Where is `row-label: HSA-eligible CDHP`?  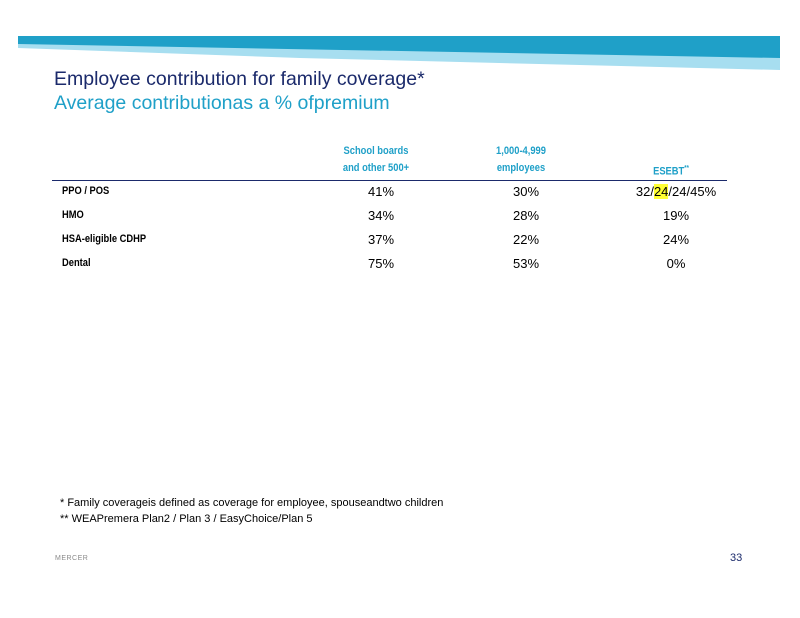
row-label: HSA-eligible CDHP is located at coordinates (104, 239).